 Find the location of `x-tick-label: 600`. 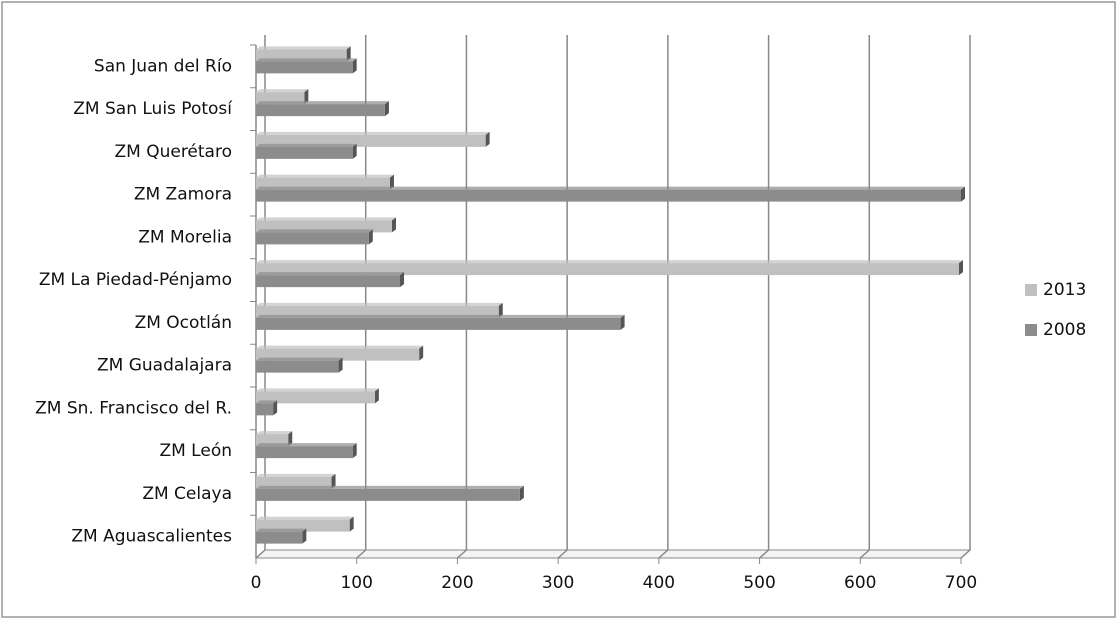

x-tick-label: 600 is located at coordinates (860, 583).